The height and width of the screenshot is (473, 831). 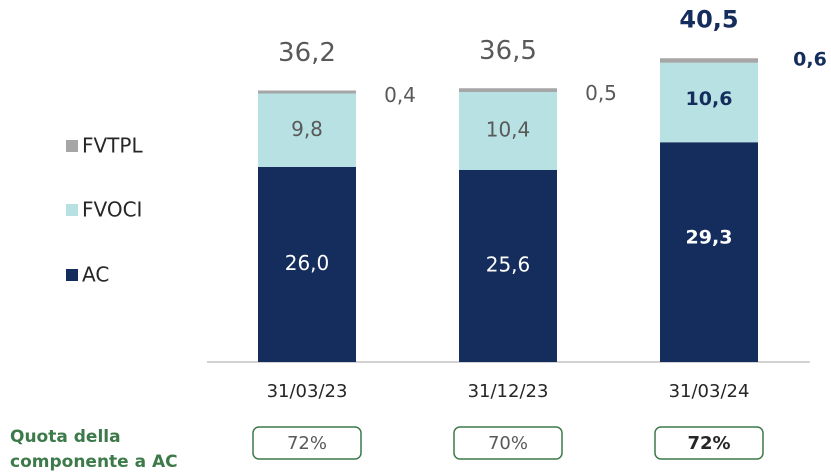 What do you see at coordinates (601, 93) in the screenshot?
I see `bar-value-label: 0,5` at bounding box center [601, 93].